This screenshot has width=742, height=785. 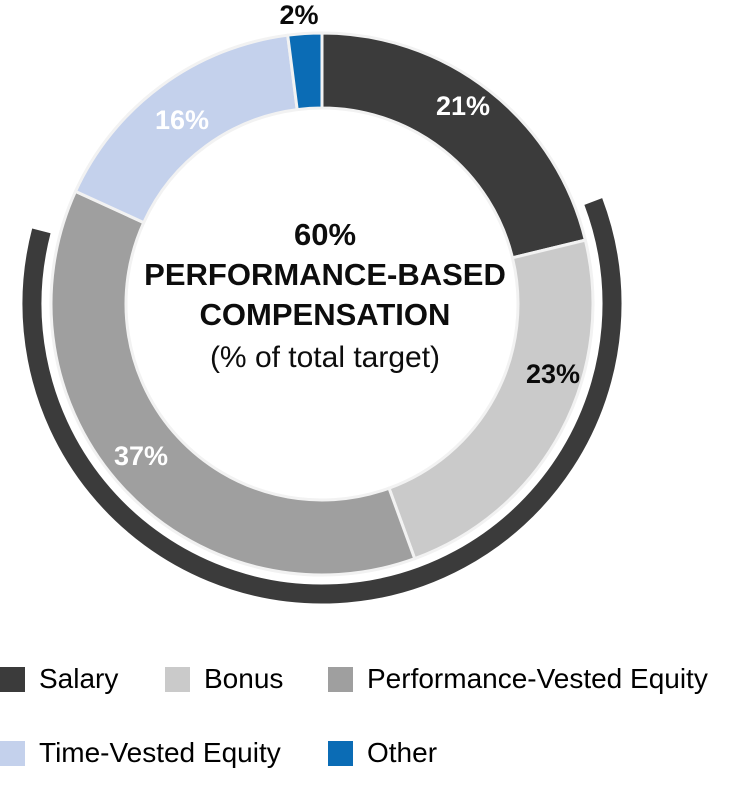 What do you see at coordinates (182, 120) in the screenshot?
I see `pct-label-time-vested-equity: 16%` at bounding box center [182, 120].